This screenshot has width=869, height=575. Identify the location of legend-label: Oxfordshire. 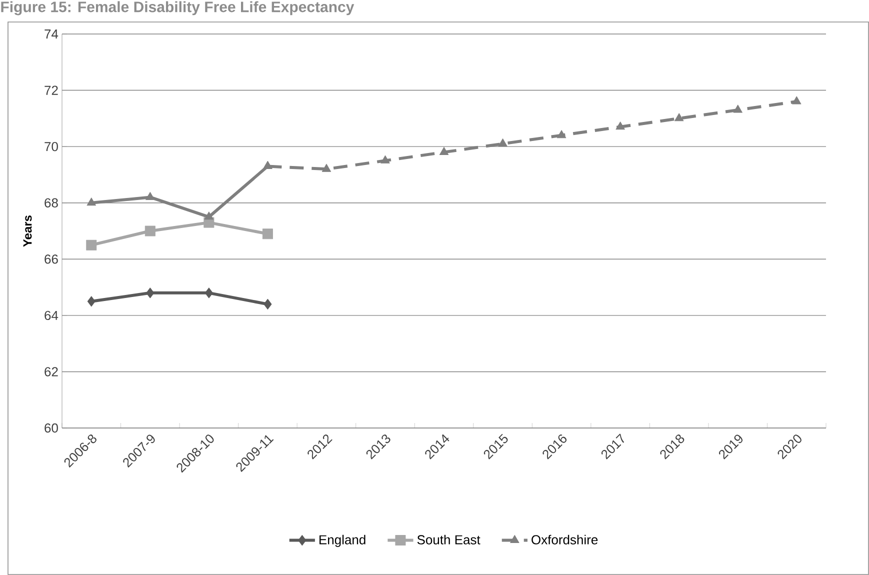
(565, 539).